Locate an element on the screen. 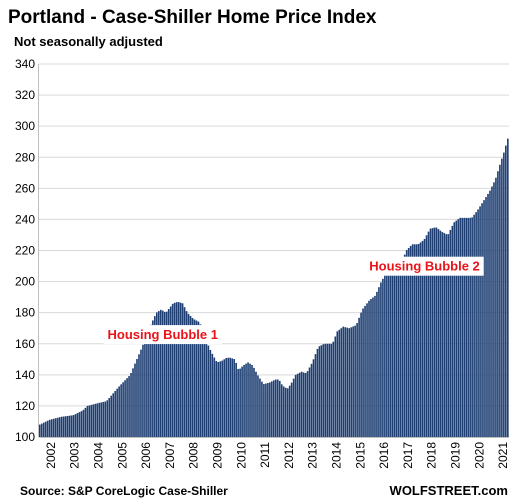  x-tick-label: 2006 is located at coordinates (146, 455).